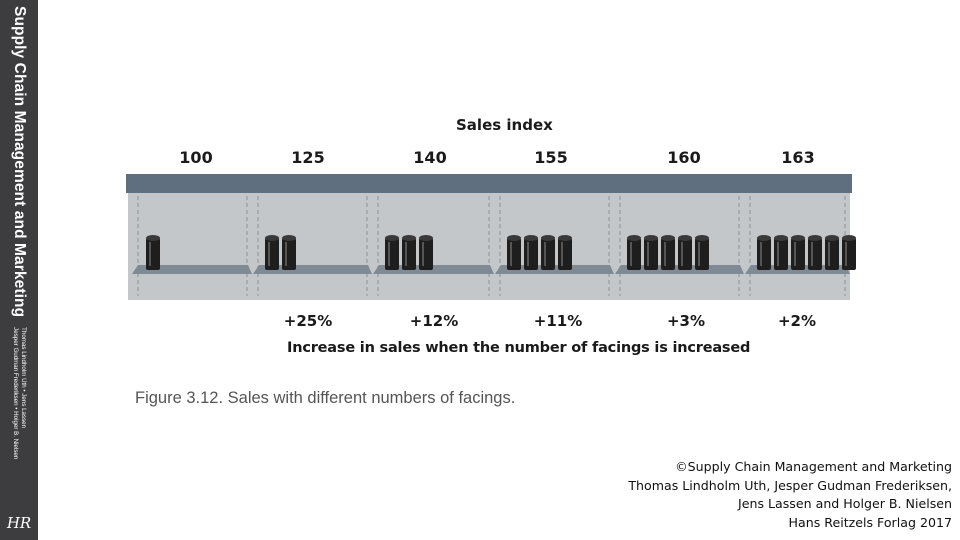 The height and width of the screenshot is (540, 960). I want to click on copyright-line3: Jens Lassen and Holger B. Nielsen, so click(845, 503).